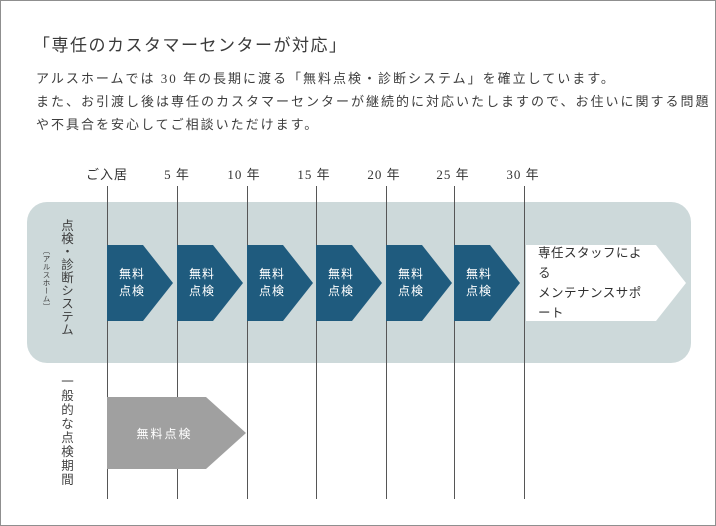 Image resolution: width=716 pixels, height=526 pixels. Describe the element at coordinates (164, 433) in the screenshot. I see `general-free-inspection-arrow-label: 無料点検` at that location.